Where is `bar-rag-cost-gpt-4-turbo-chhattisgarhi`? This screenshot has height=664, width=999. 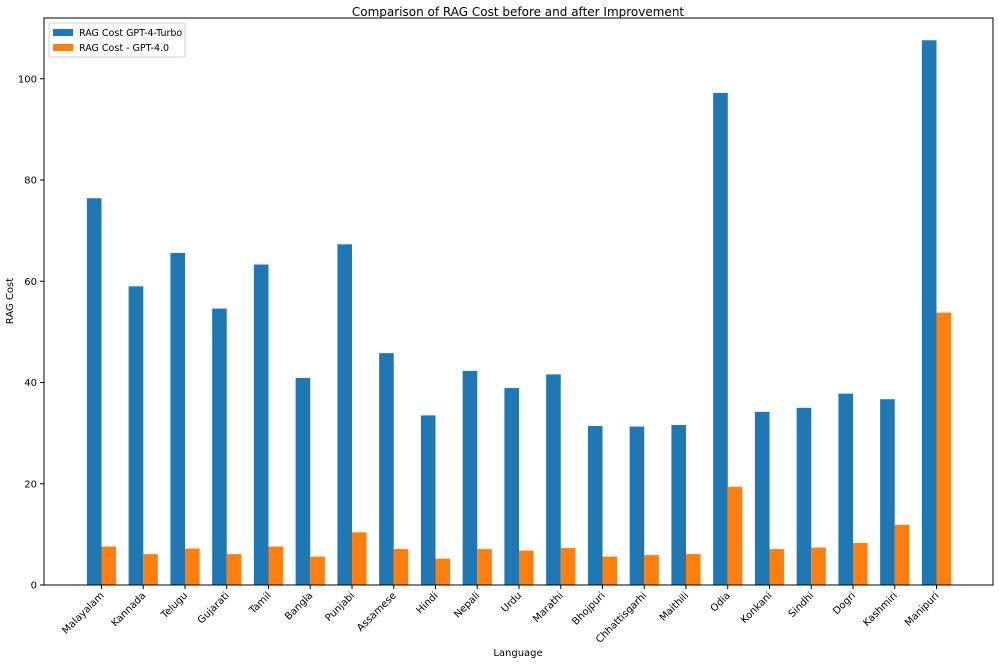
bar-rag-cost-gpt-4-turbo-chhattisgarhi is located at coordinates (637, 505).